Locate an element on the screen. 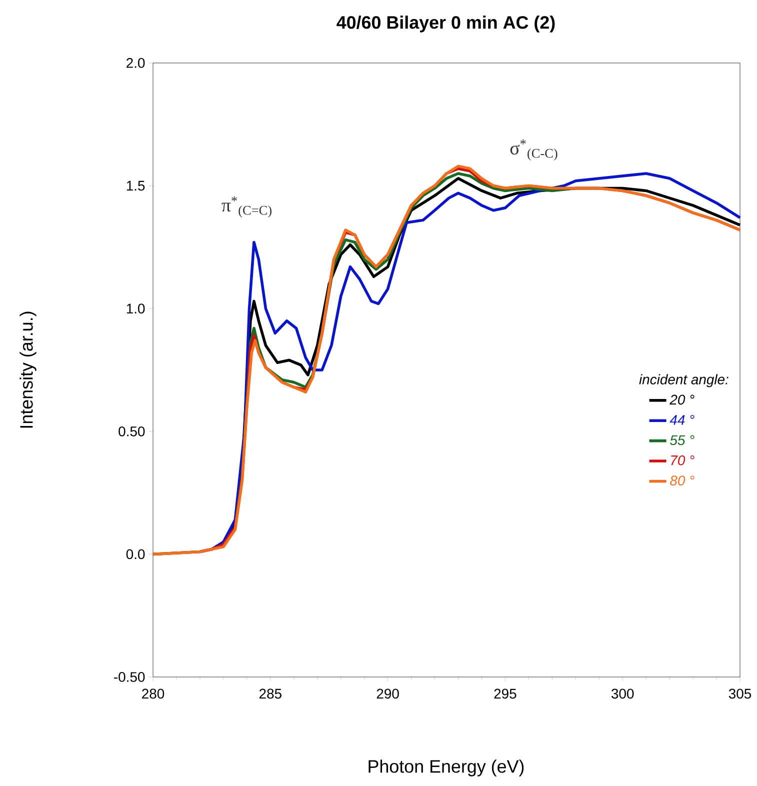 The width and height of the screenshot is (757, 786). x-tick-label: 295 is located at coordinates (505, 693).